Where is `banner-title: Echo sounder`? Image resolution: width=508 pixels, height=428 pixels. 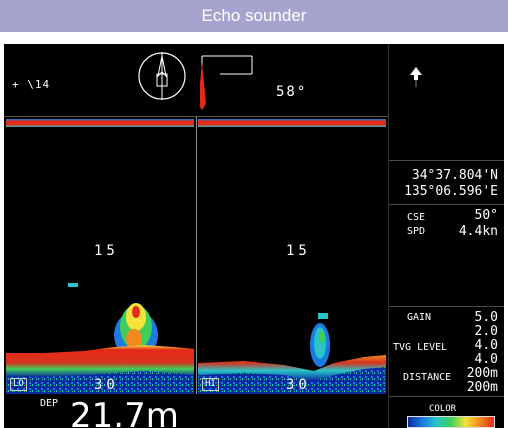 banner-title: Echo sounder is located at coordinates (254, 15).